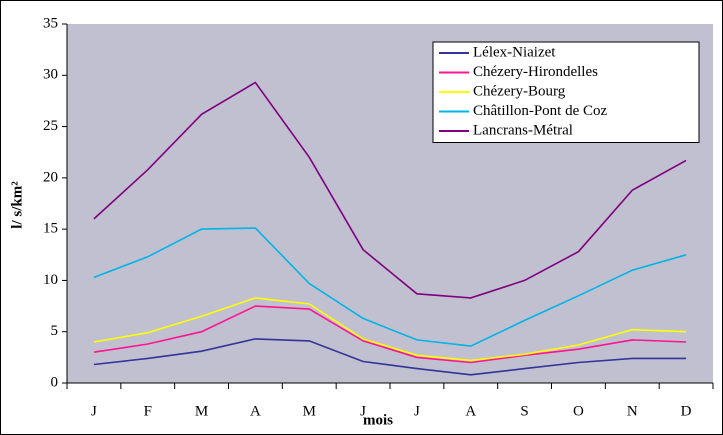 The height and width of the screenshot is (435, 723). I want to click on y-tick-label: 25, so click(50, 126).